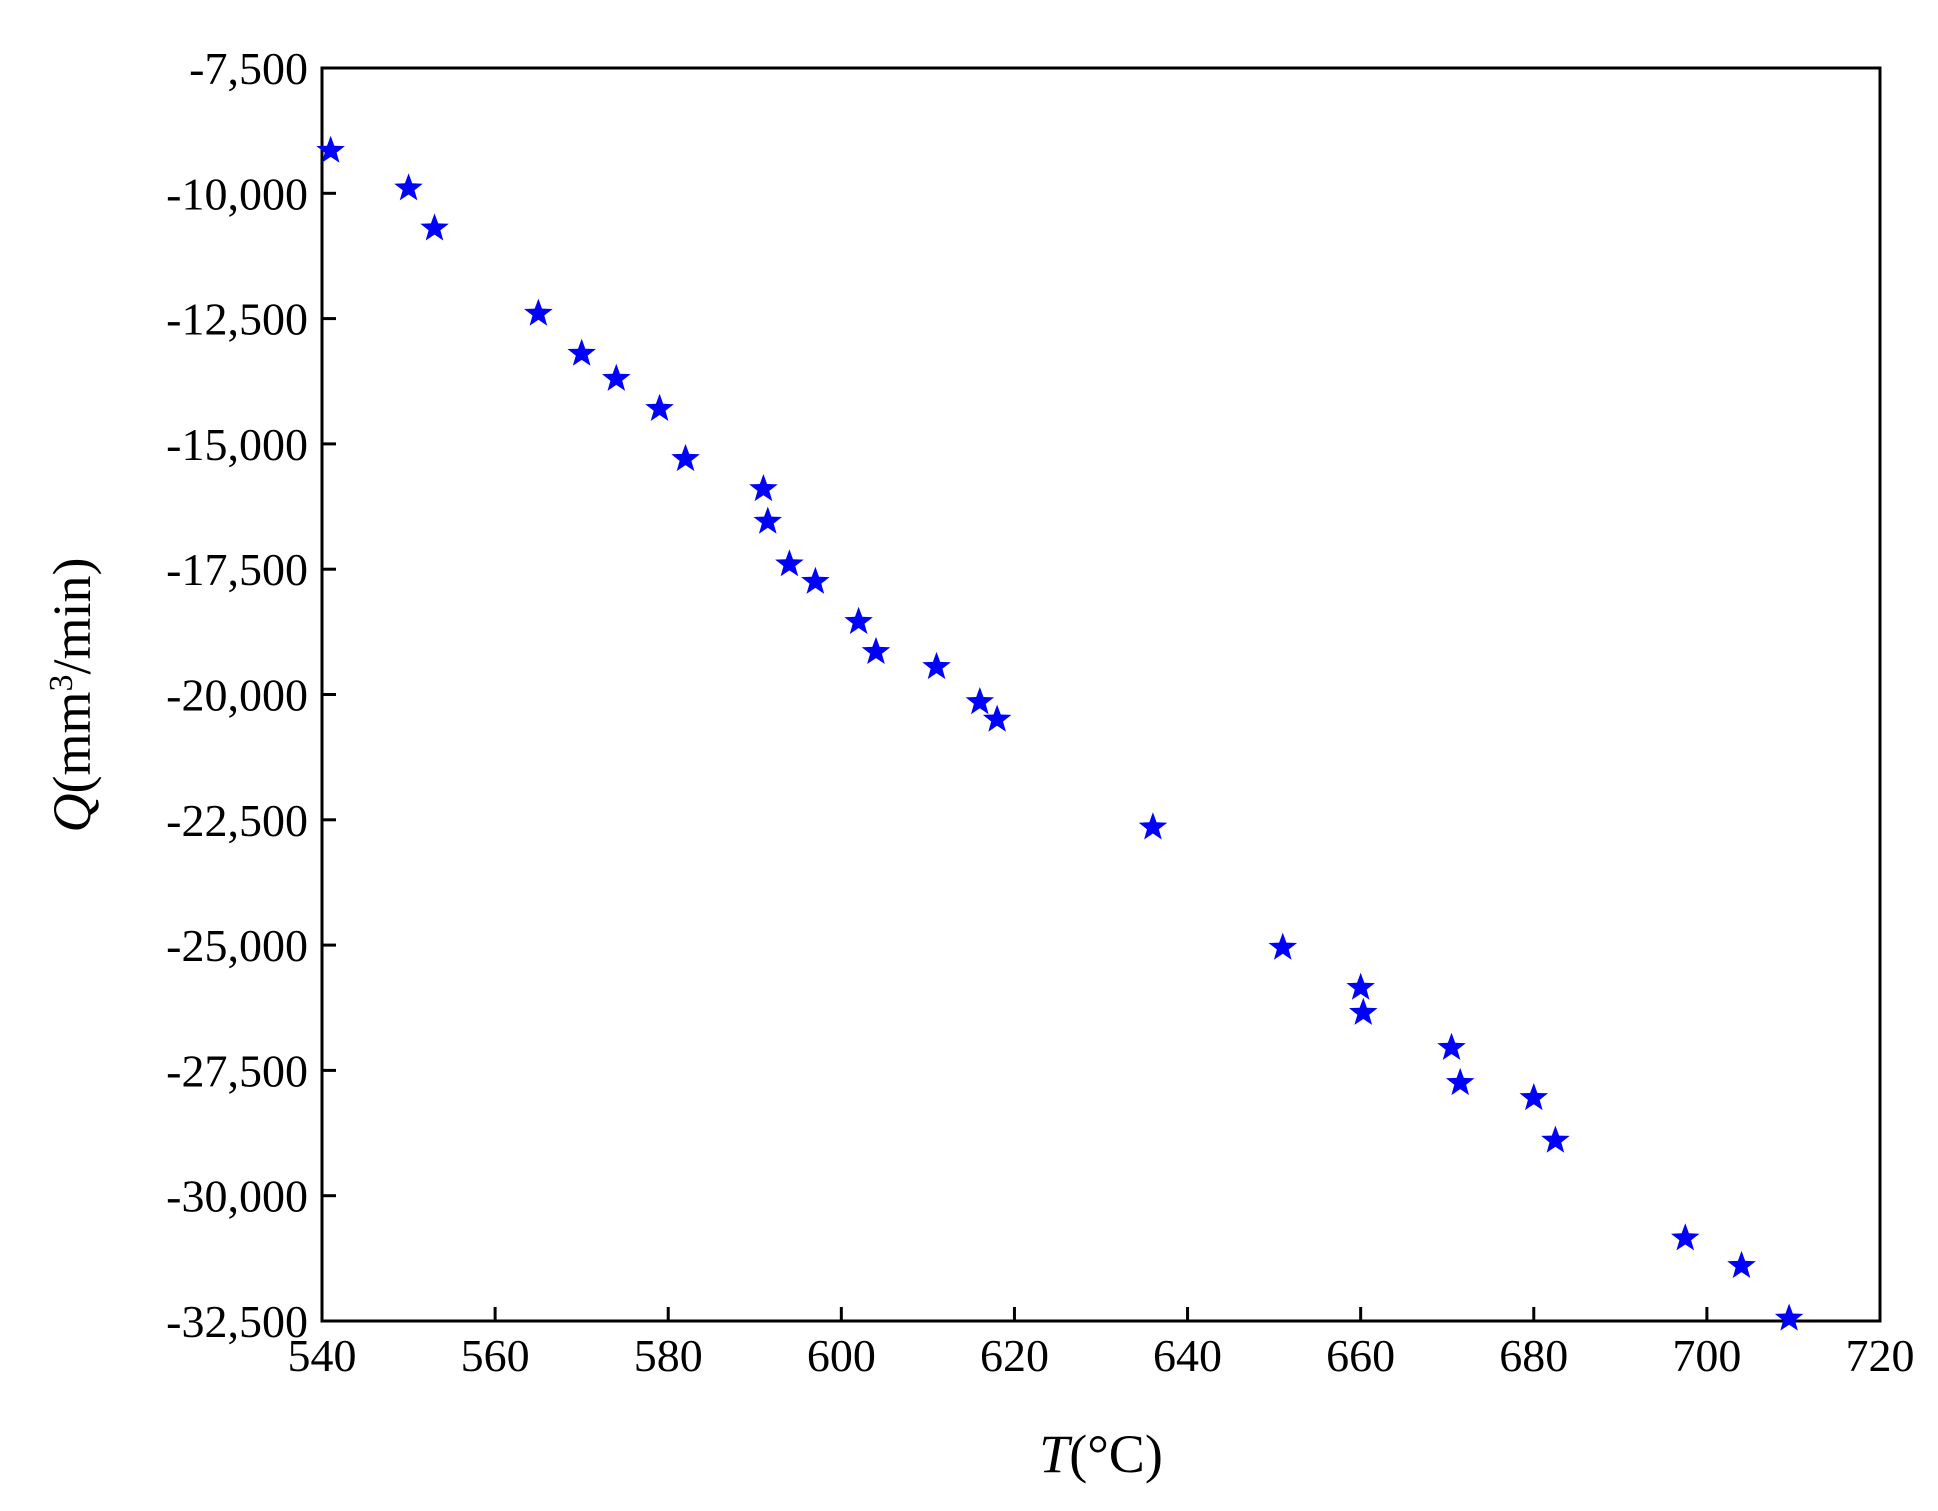 The width and height of the screenshot is (1938, 1511). What do you see at coordinates (1706, 1355) in the screenshot?
I see `x-tick-label: 700` at bounding box center [1706, 1355].